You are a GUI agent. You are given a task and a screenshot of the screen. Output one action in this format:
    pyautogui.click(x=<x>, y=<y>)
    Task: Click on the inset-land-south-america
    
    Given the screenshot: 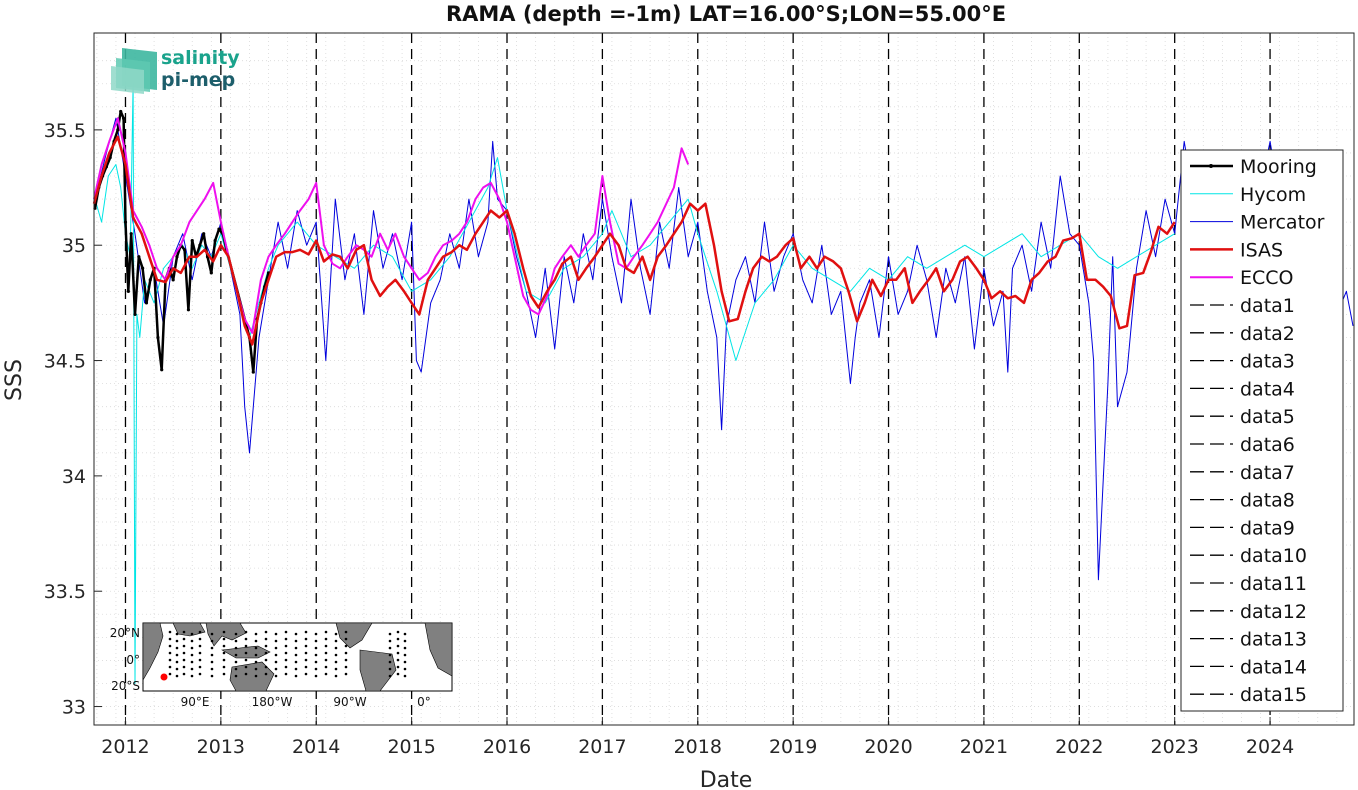 What is the action you would take?
    pyautogui.click(x=378, y=670)
    